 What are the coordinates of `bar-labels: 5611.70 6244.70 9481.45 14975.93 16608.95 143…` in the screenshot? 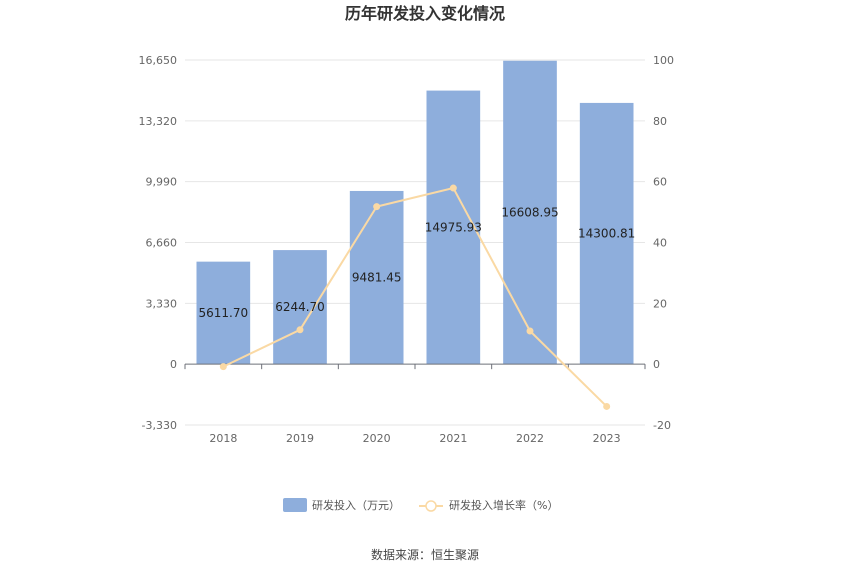 It's located at (417, 262).